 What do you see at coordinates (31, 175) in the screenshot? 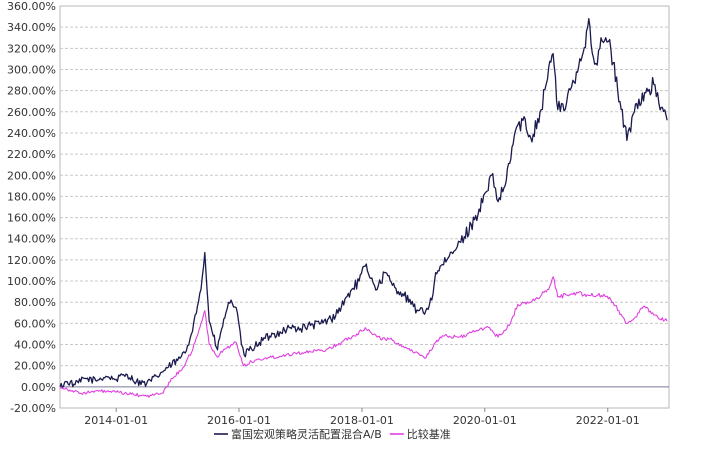
I see `y-tick-label: 200.00%` at bounding box center [31, 175].